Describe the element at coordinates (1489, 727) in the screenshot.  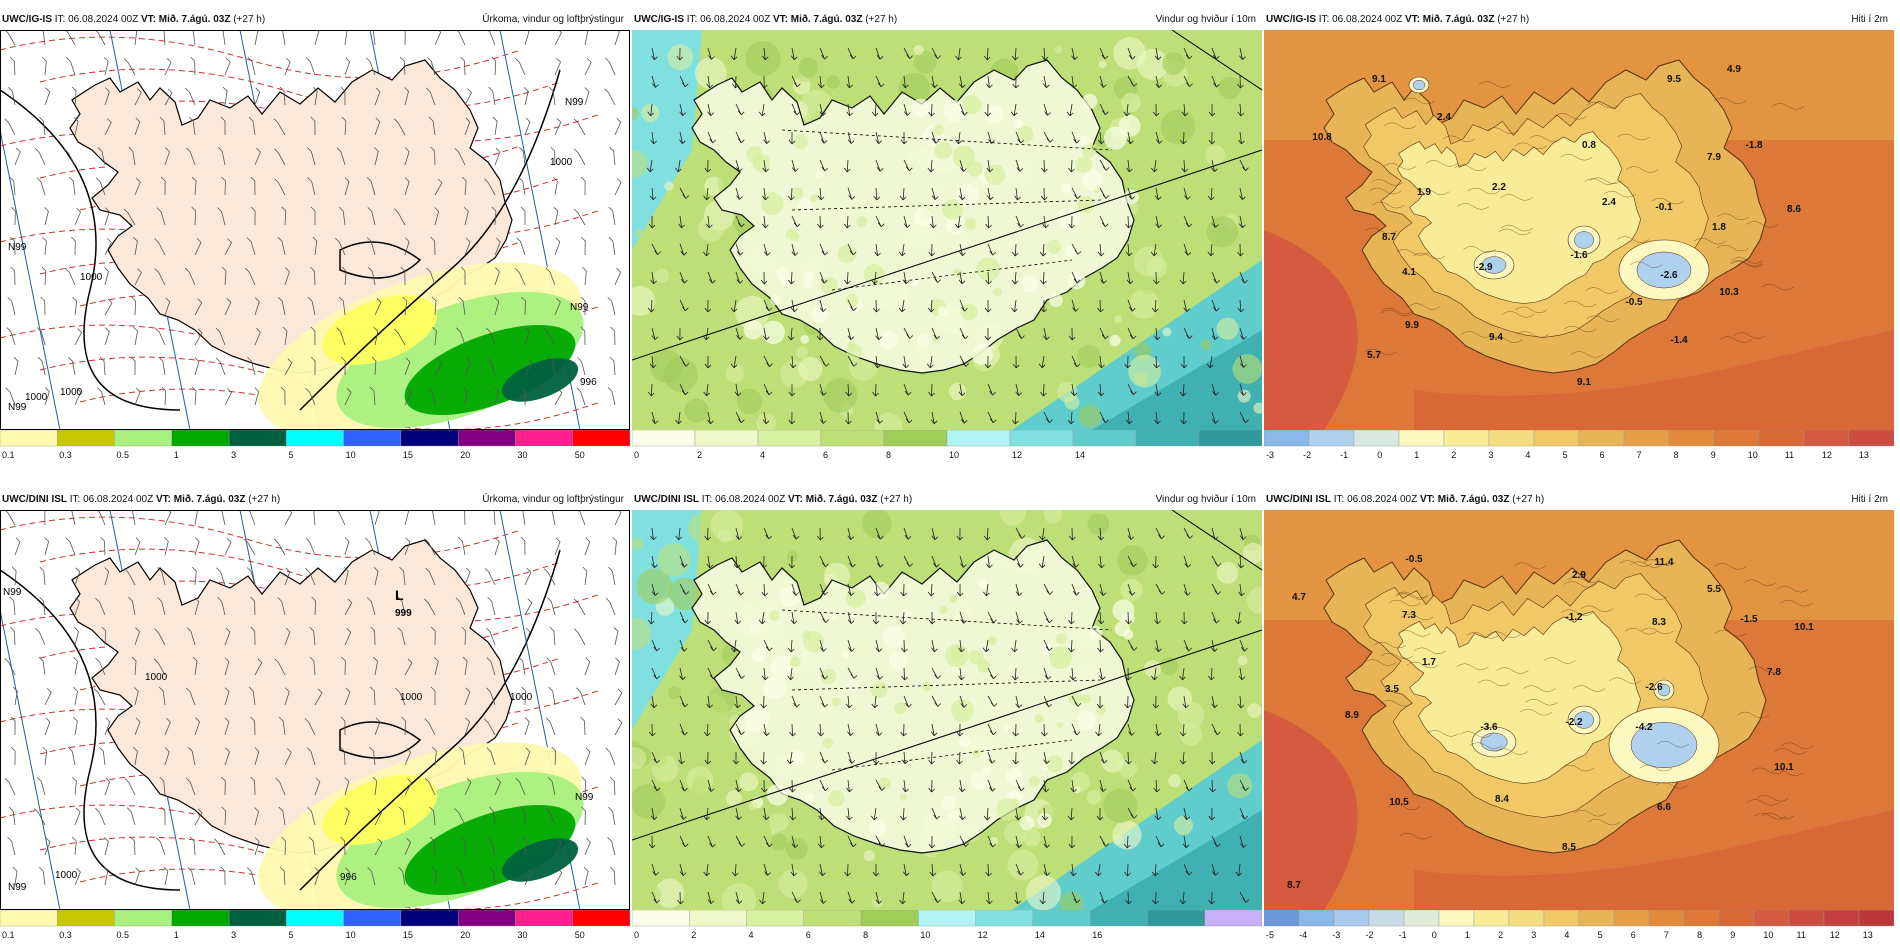
I see `temperature-label: -3.6` at that location.